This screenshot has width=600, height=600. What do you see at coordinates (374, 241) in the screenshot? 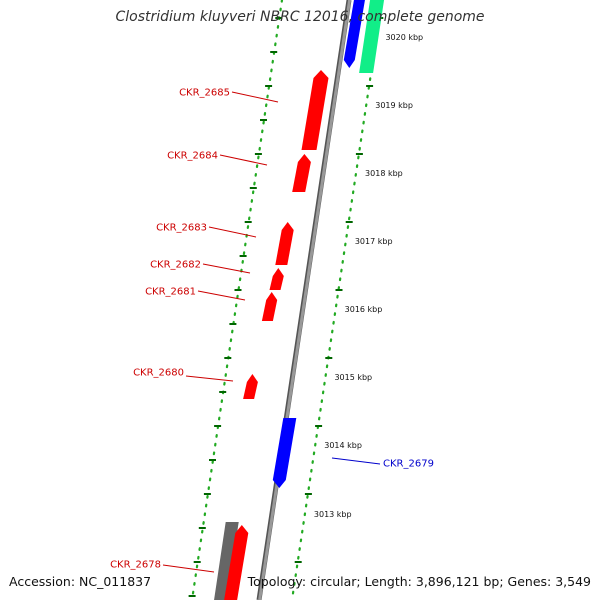
I see `kbp-tick-label: 3017 kbp` at bounding box center [374, 241].